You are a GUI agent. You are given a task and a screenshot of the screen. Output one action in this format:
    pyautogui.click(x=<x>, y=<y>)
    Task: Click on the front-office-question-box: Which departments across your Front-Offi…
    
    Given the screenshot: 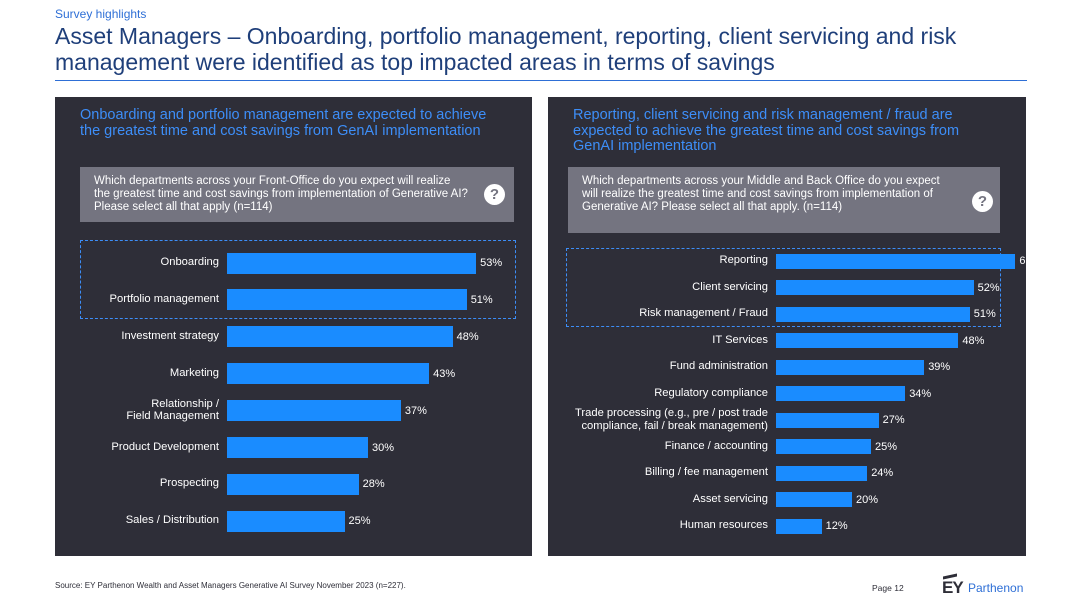 What is the action you would take?
    pyautogui.click(x=297, y=194)
    